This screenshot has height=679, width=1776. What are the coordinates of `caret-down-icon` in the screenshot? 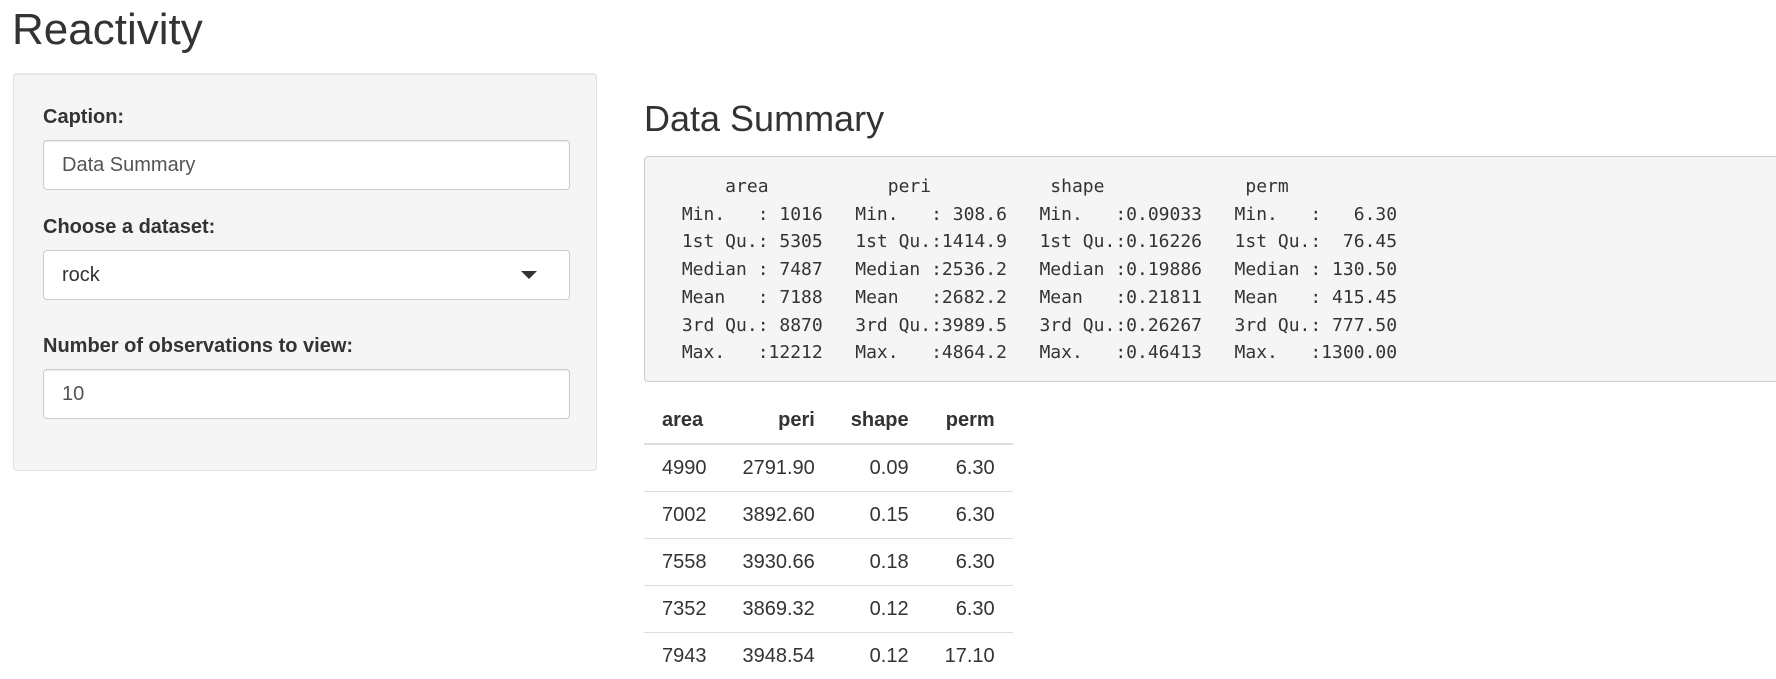 It's located at (529, 275).